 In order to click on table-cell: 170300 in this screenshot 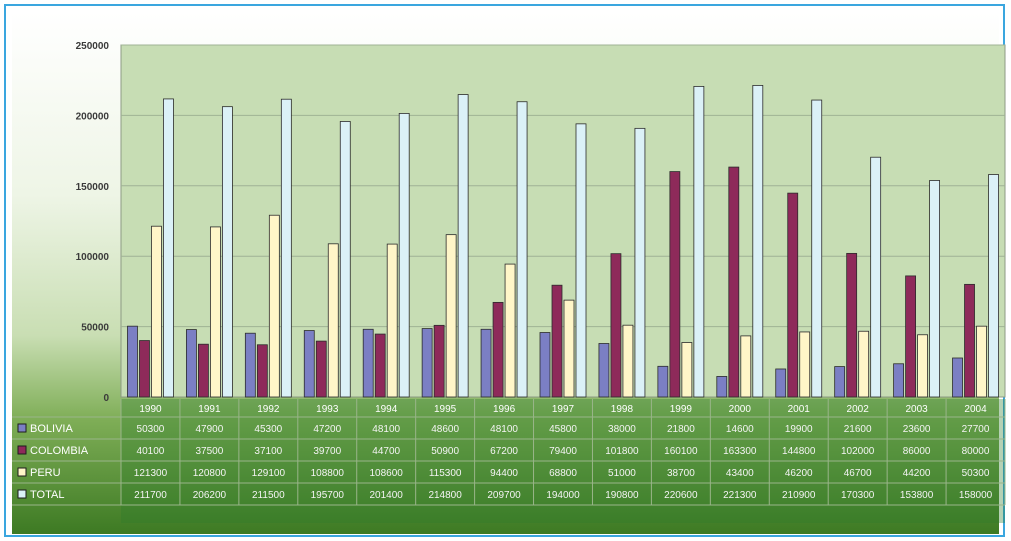, I will do `click(858, 495)`.